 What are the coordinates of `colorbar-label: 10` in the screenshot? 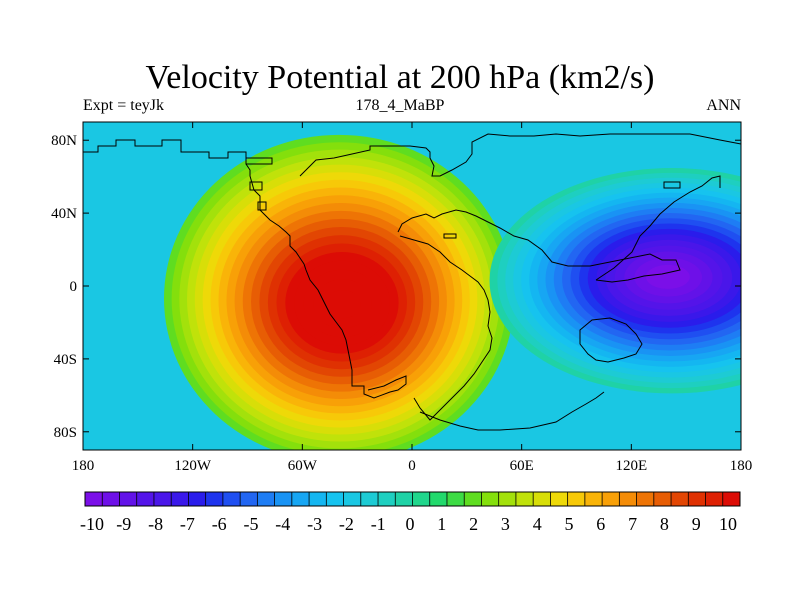 It's located at (728, 524).